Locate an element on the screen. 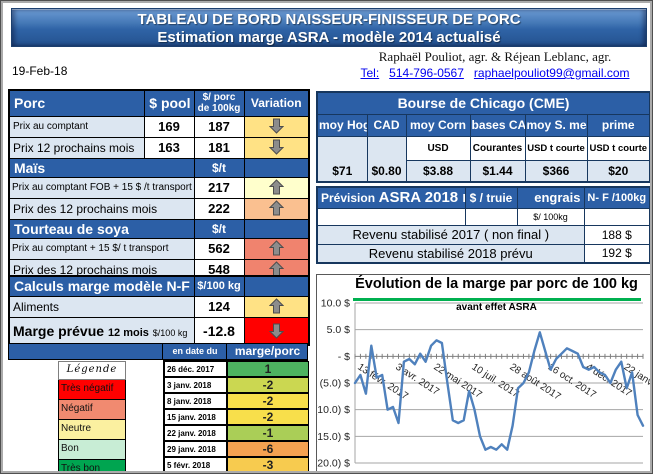  price-row-porc-12mois: Prix 12 prochains mois 163 181 is located at coordinates (159, 147).